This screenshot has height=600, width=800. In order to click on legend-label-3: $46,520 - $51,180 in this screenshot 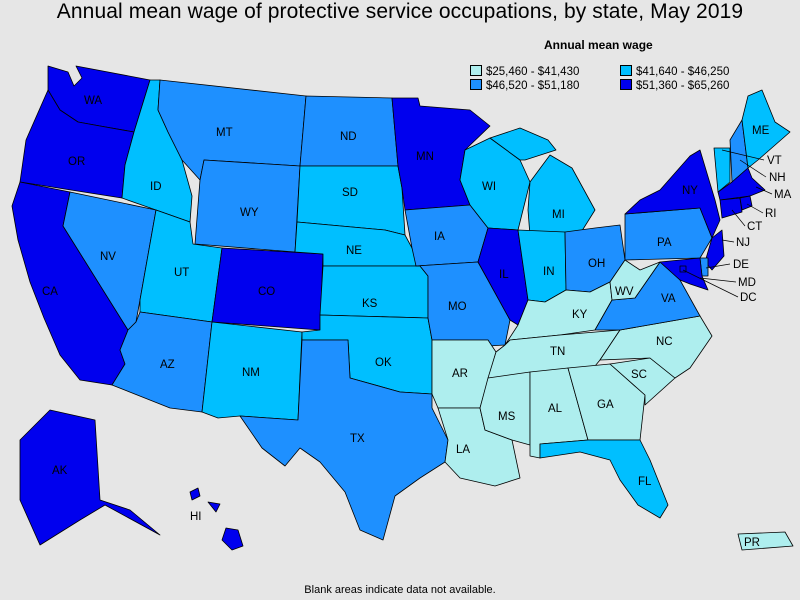, I will do `click(533, 86)`.